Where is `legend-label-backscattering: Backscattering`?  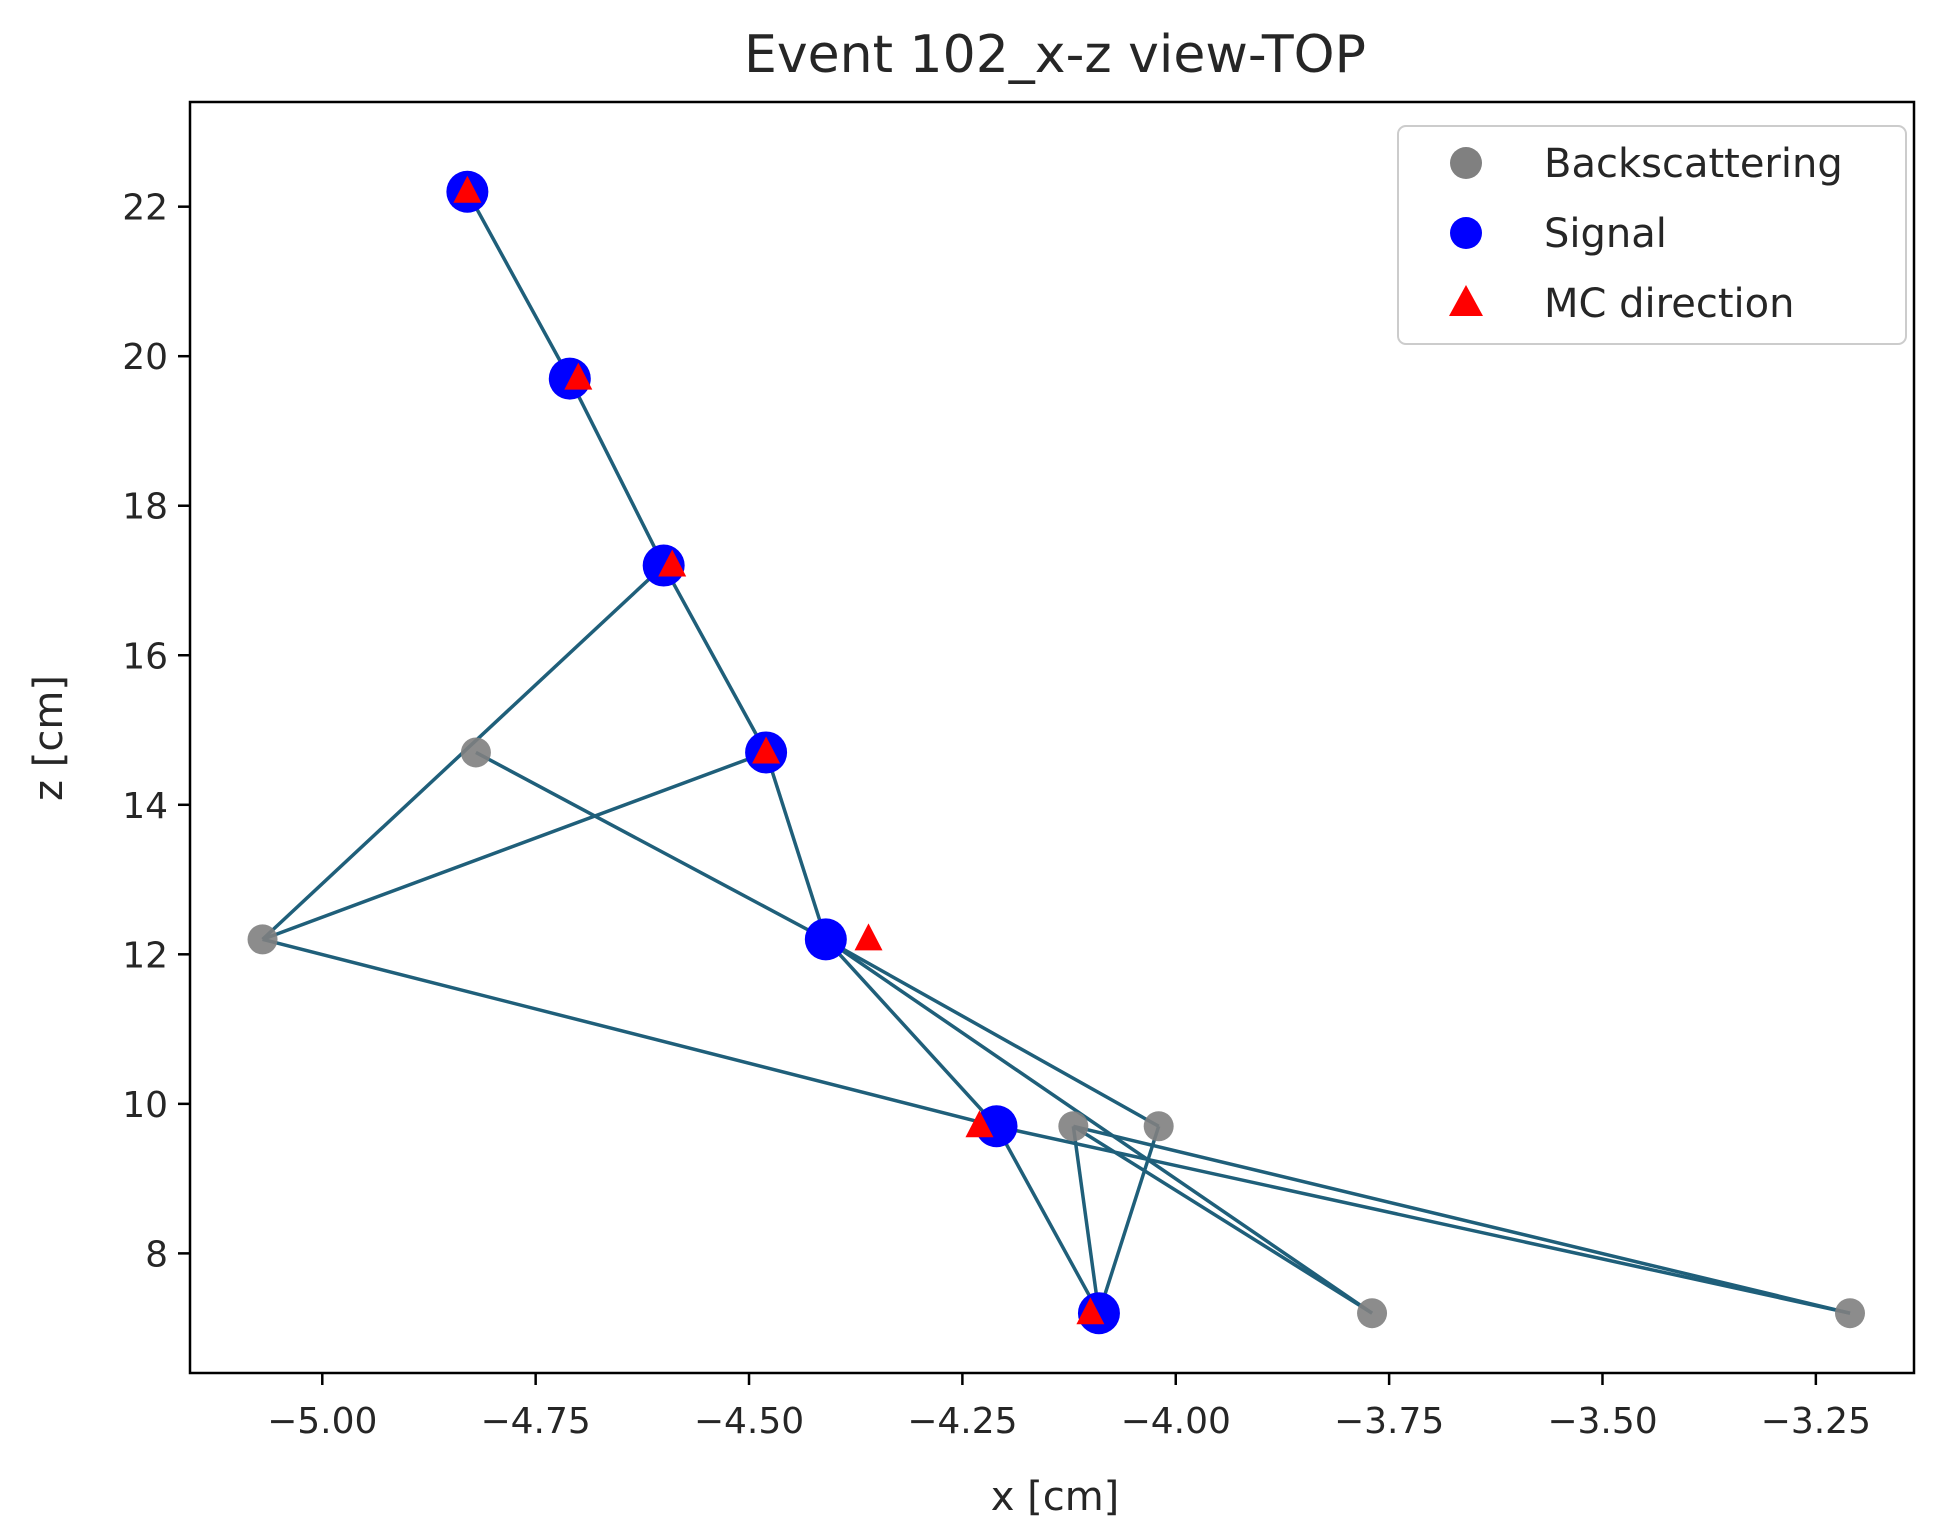
legend-label-backscattering: Backscattering is located at coordinates (1693, 164).